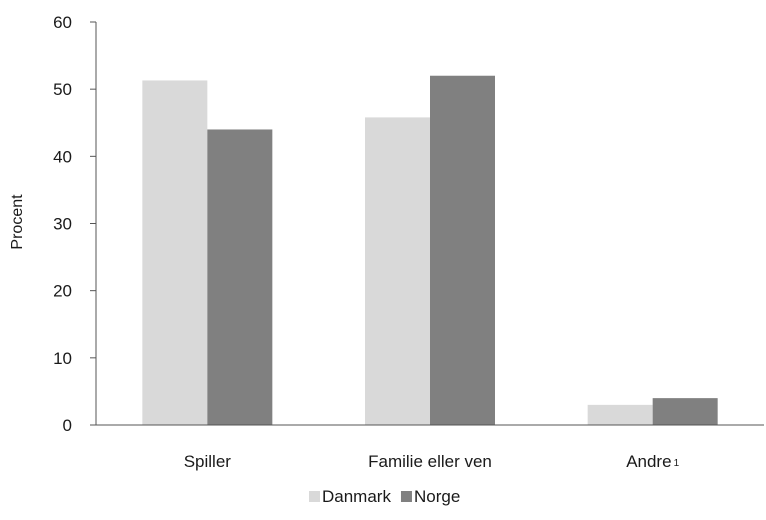 This screenshot has width=766, height=520. I want to click on legend-label-norge: Norge, so click(437, 496).